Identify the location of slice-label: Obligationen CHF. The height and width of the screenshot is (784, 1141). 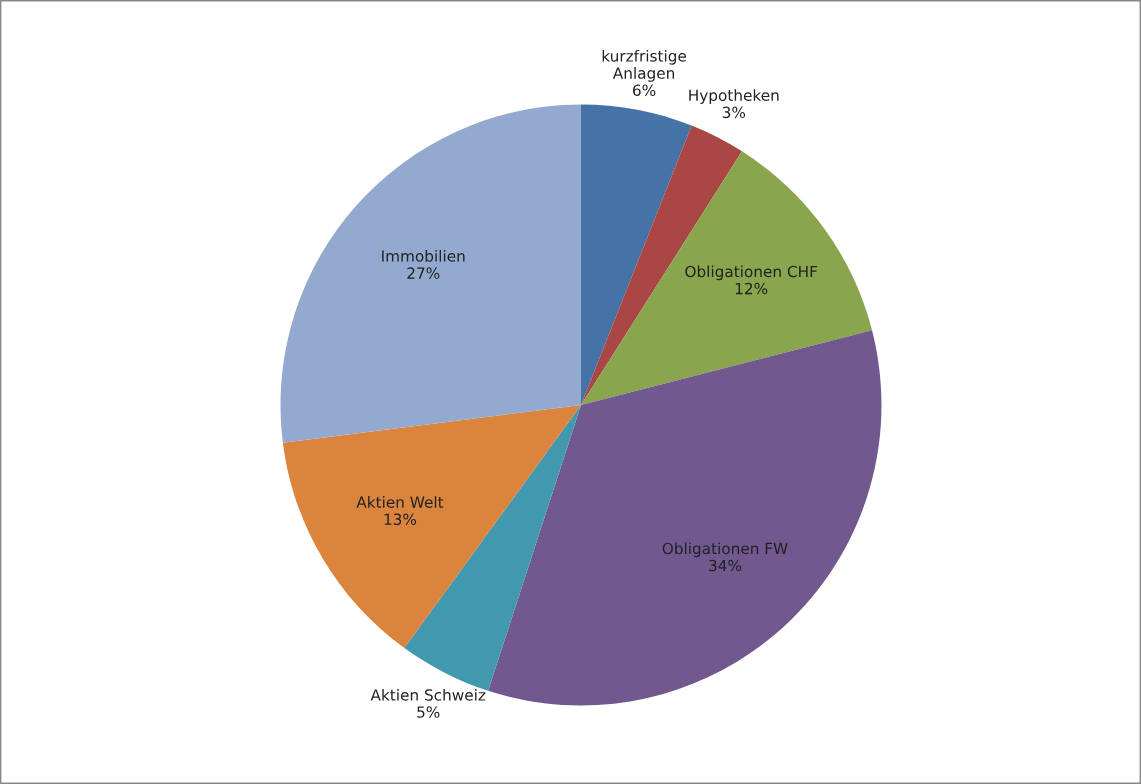
(751, 273).